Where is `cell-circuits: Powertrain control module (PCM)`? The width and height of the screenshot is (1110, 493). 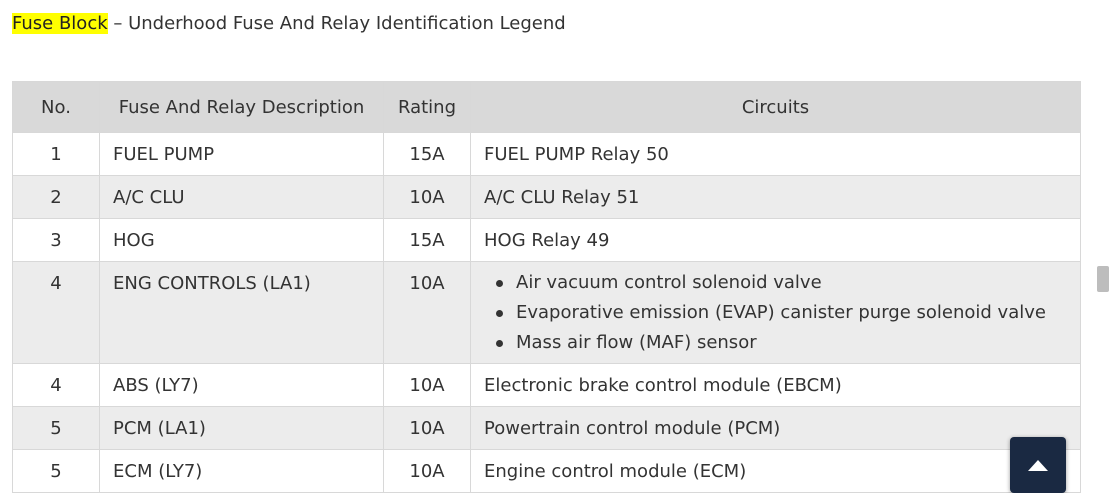
cell-circuits: Powertrain control module (PCM) is located at coordinates (775, 428).